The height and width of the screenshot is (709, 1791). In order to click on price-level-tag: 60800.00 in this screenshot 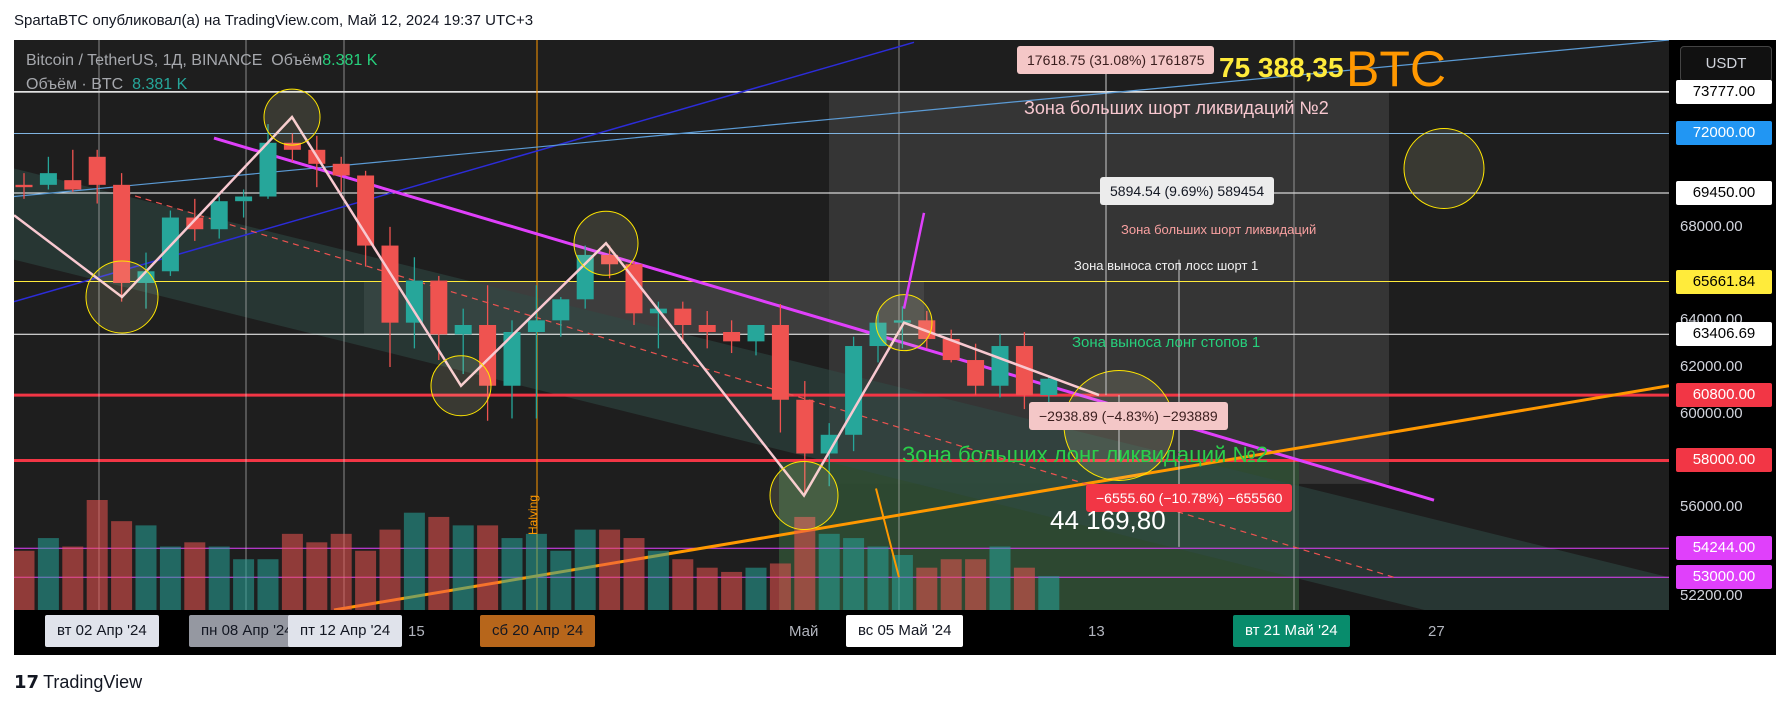, I will do `click(1724, 395)`.